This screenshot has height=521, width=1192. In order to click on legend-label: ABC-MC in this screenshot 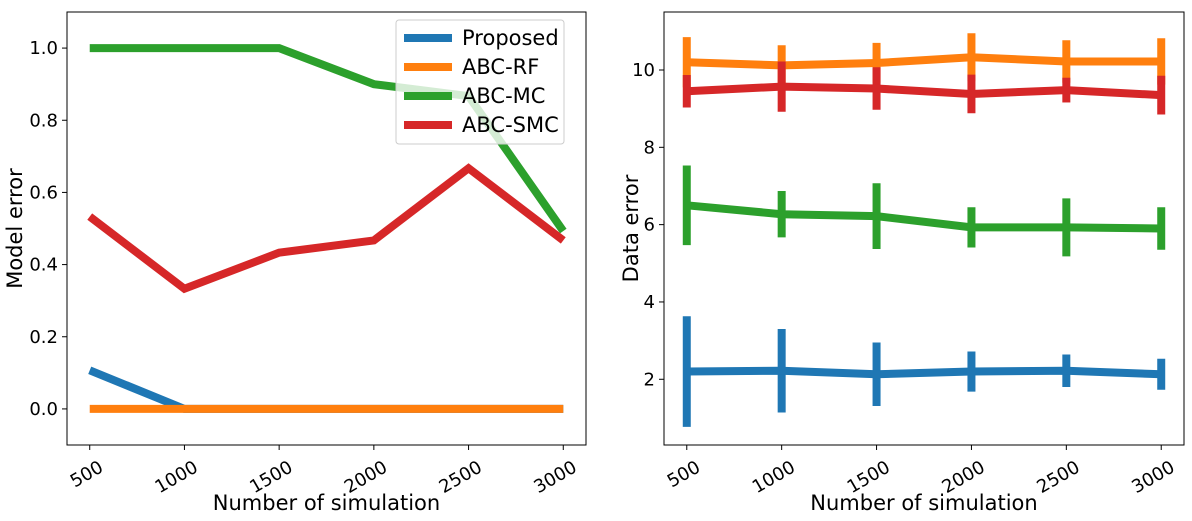, I will do `click(503, 96)`.